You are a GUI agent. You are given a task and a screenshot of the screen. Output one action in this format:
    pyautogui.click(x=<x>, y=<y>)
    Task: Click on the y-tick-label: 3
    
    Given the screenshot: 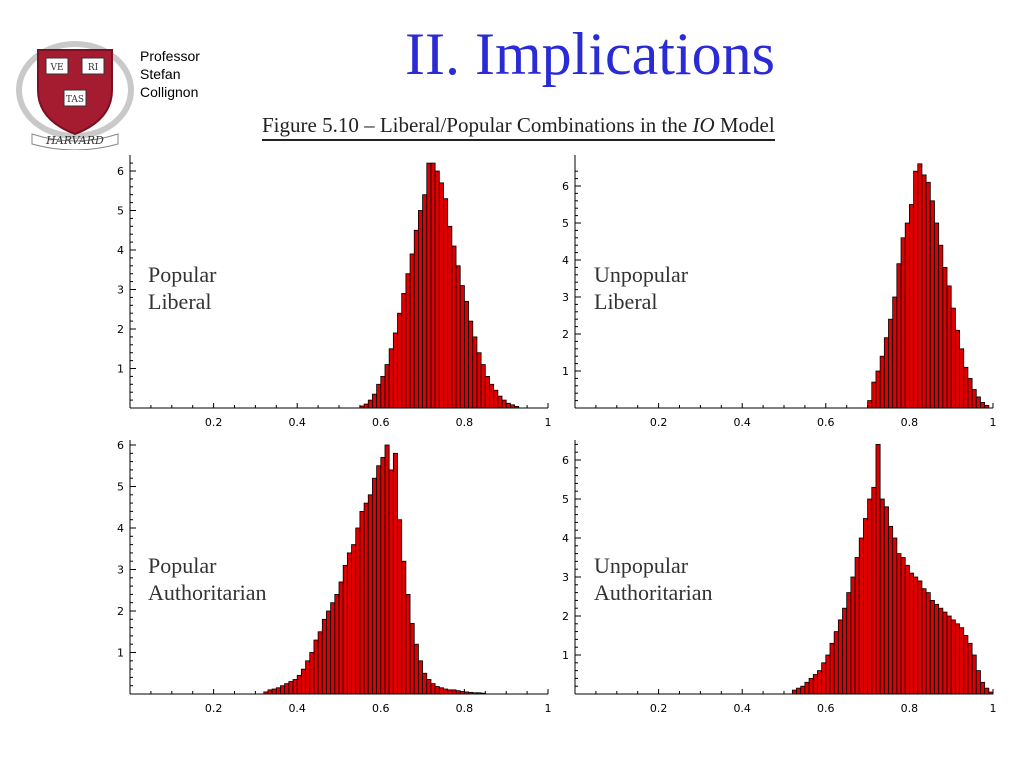 What is the action you would take?
    pyautogui.click(x=120, y=290)
    